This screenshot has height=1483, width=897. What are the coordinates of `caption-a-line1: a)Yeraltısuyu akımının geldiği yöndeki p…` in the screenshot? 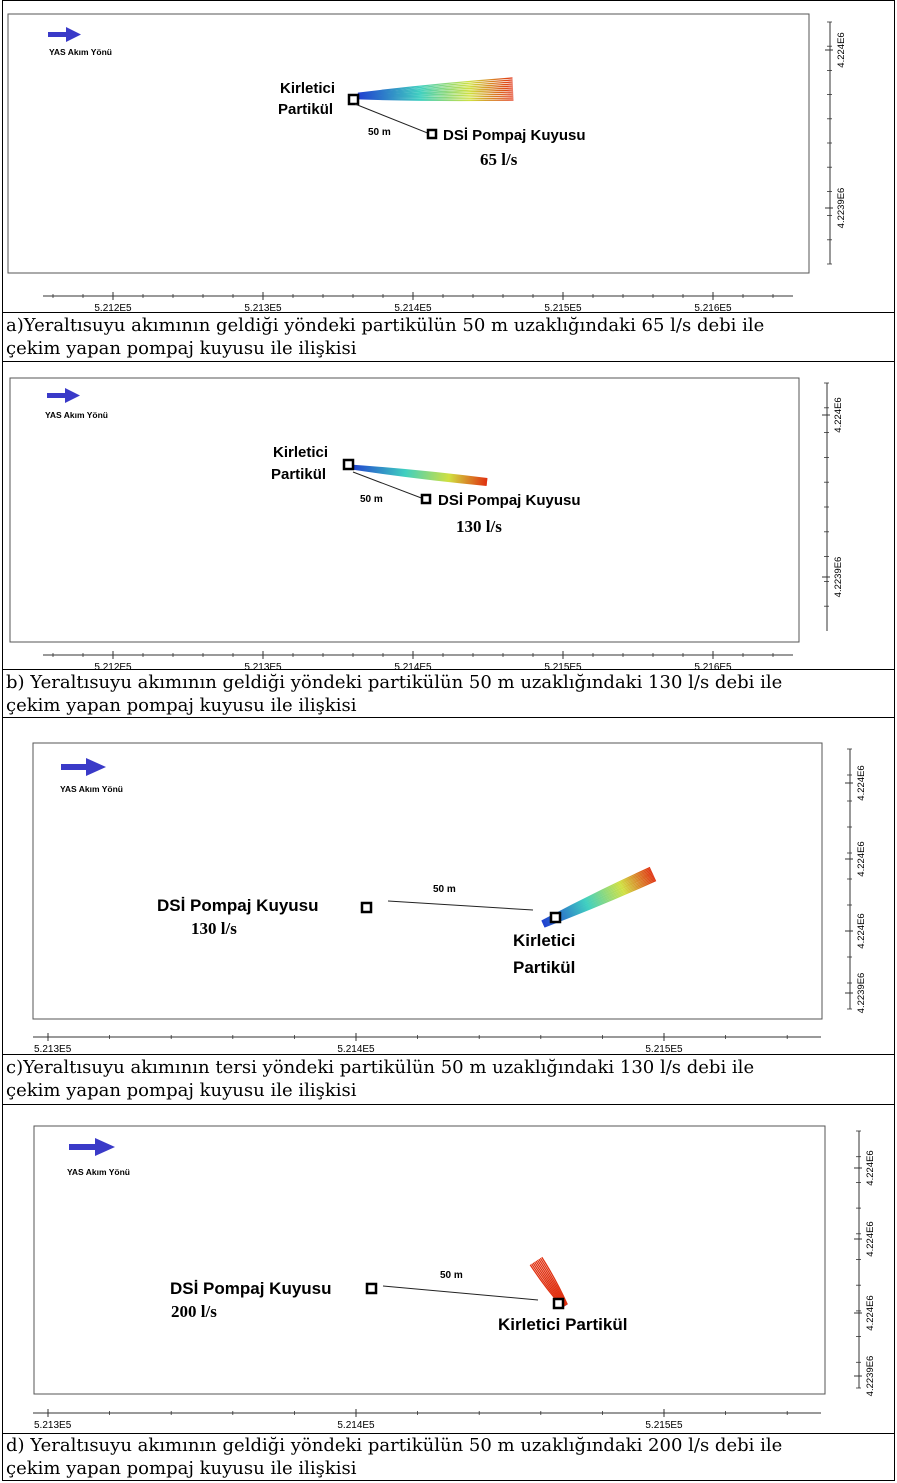 It's located at (385, 325).